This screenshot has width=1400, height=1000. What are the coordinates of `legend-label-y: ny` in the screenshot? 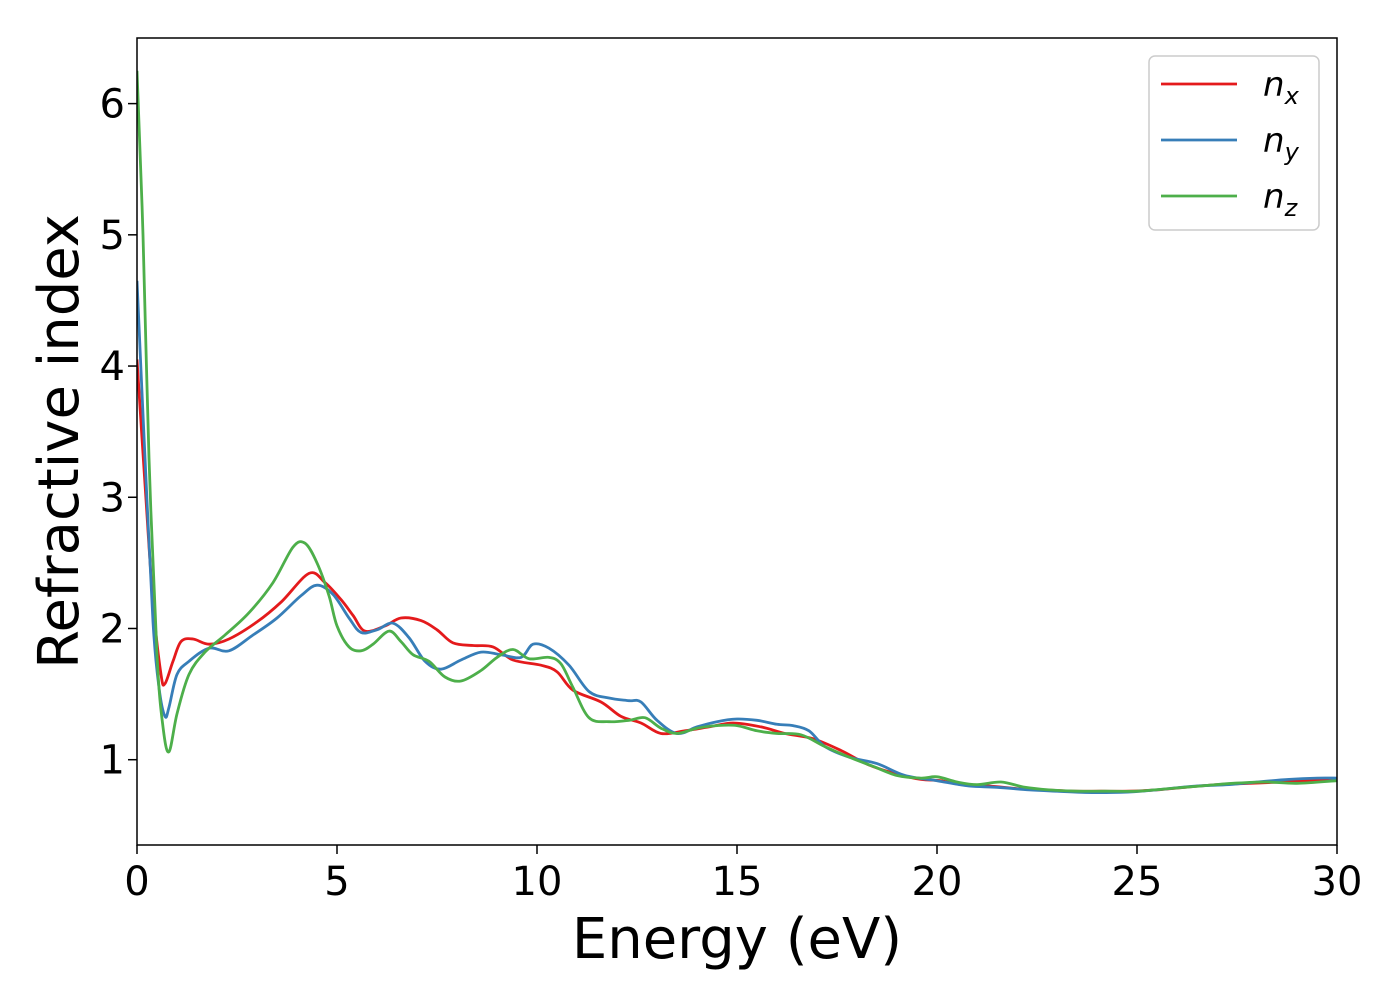 It's located at (1281, 143).